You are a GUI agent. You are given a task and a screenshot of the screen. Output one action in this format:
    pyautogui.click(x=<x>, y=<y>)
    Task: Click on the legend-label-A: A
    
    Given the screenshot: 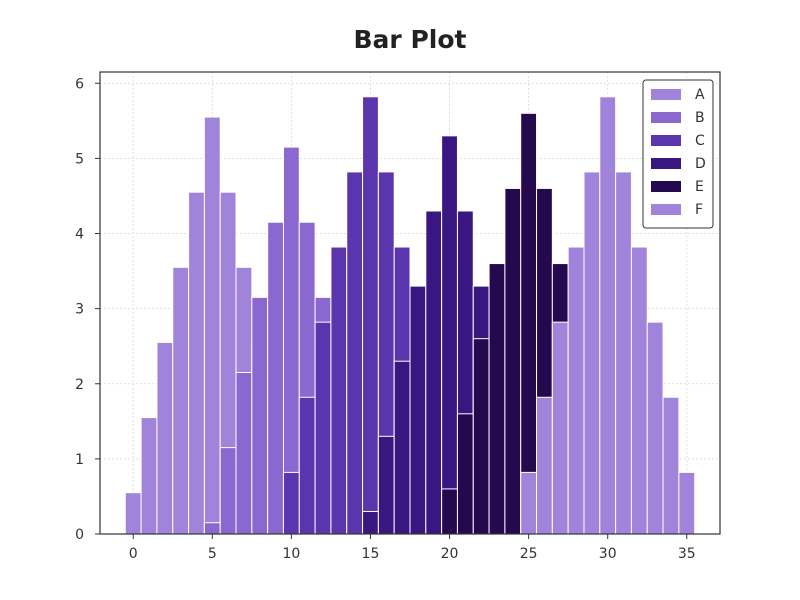 What is the action you would take?
    pyautogui.click(x=700, y=95)
    